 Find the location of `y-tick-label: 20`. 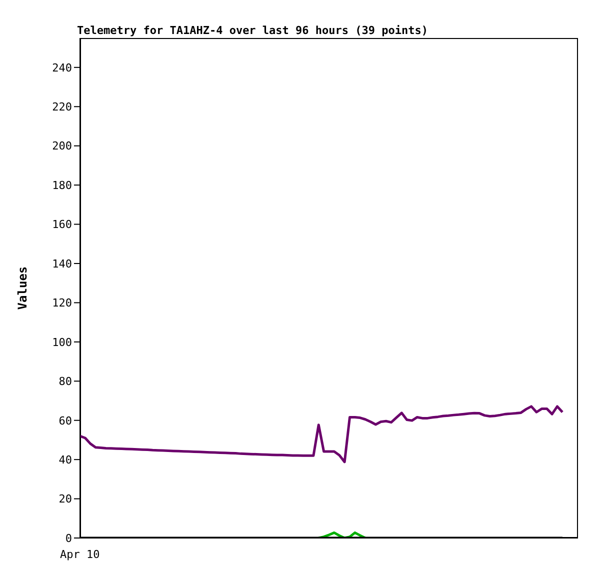

y-tick-label: 20 is located at coordinates (65, 499).